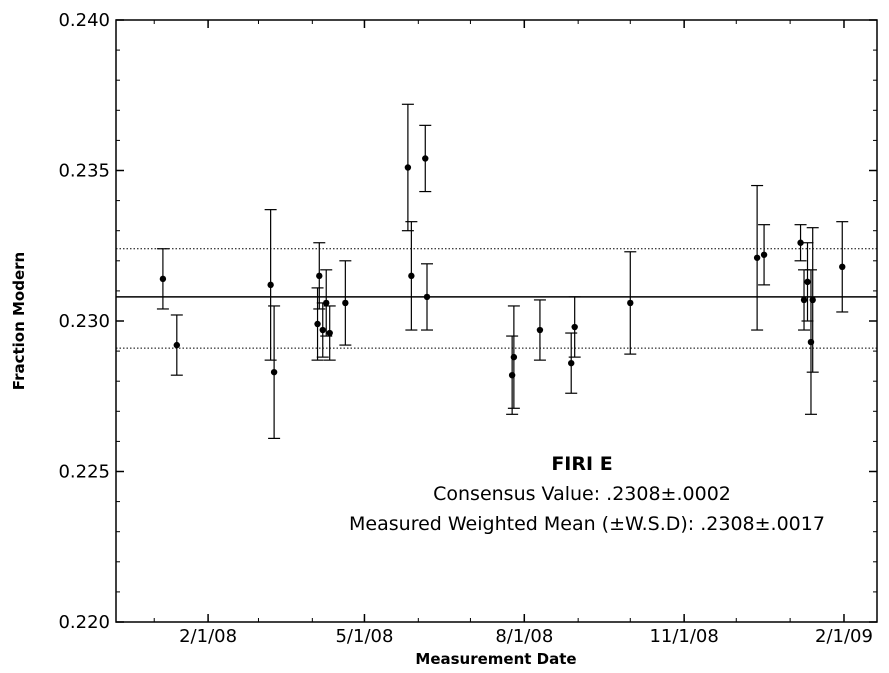  I want to click on annotation-sample-name: FIRI E, so click(581, 464).